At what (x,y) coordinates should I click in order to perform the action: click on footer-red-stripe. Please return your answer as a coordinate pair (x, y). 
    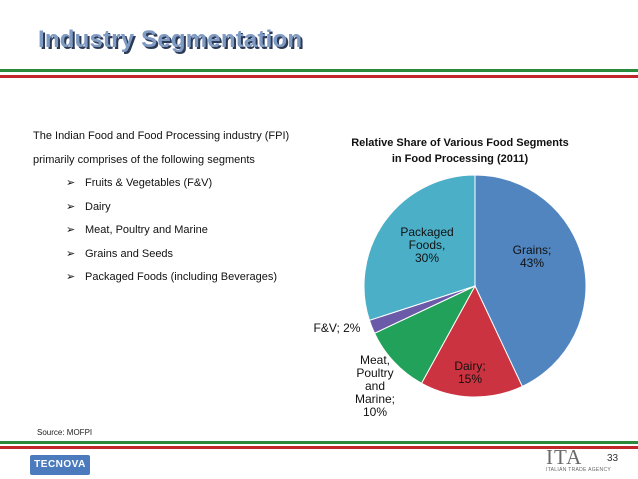
    Looking at the image, I should click on (319, 447).